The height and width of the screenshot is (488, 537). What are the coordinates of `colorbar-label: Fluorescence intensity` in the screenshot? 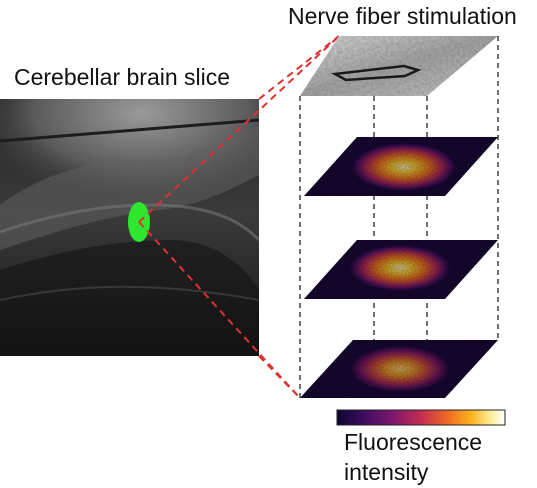 It's located at (413, 457).